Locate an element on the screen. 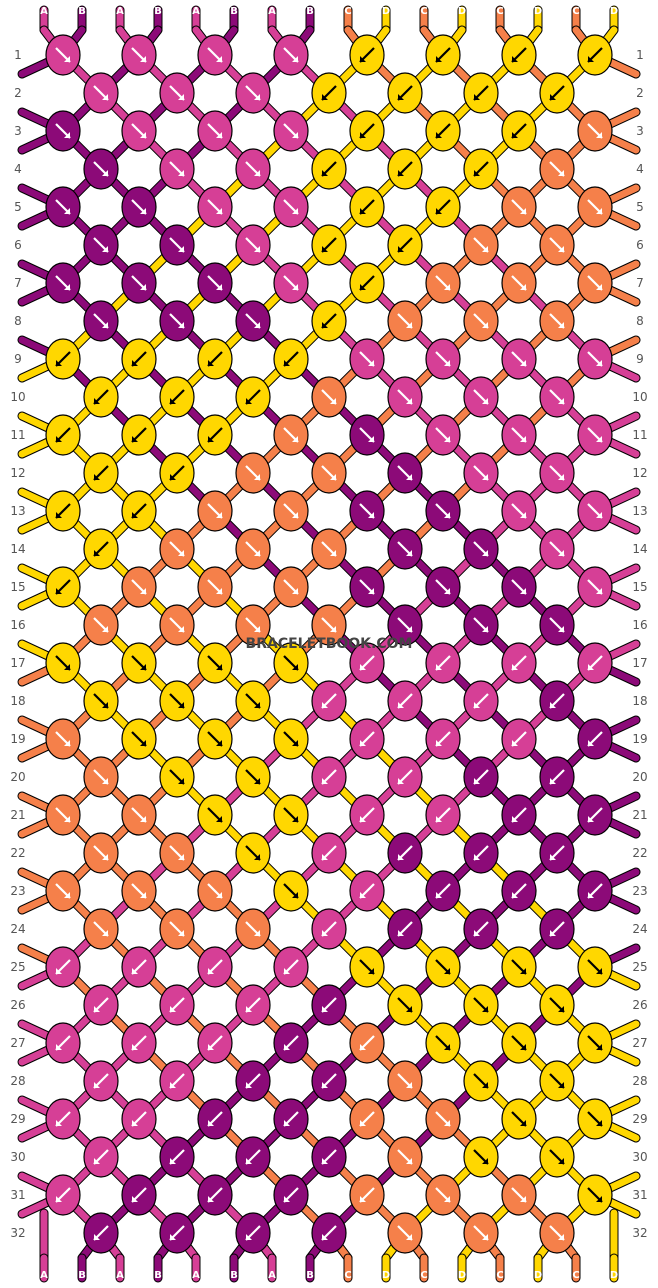 Image resolution: width=658 pixels, height=1288 pixels. knot-r19-k1 is located at coordinates (63, 739).